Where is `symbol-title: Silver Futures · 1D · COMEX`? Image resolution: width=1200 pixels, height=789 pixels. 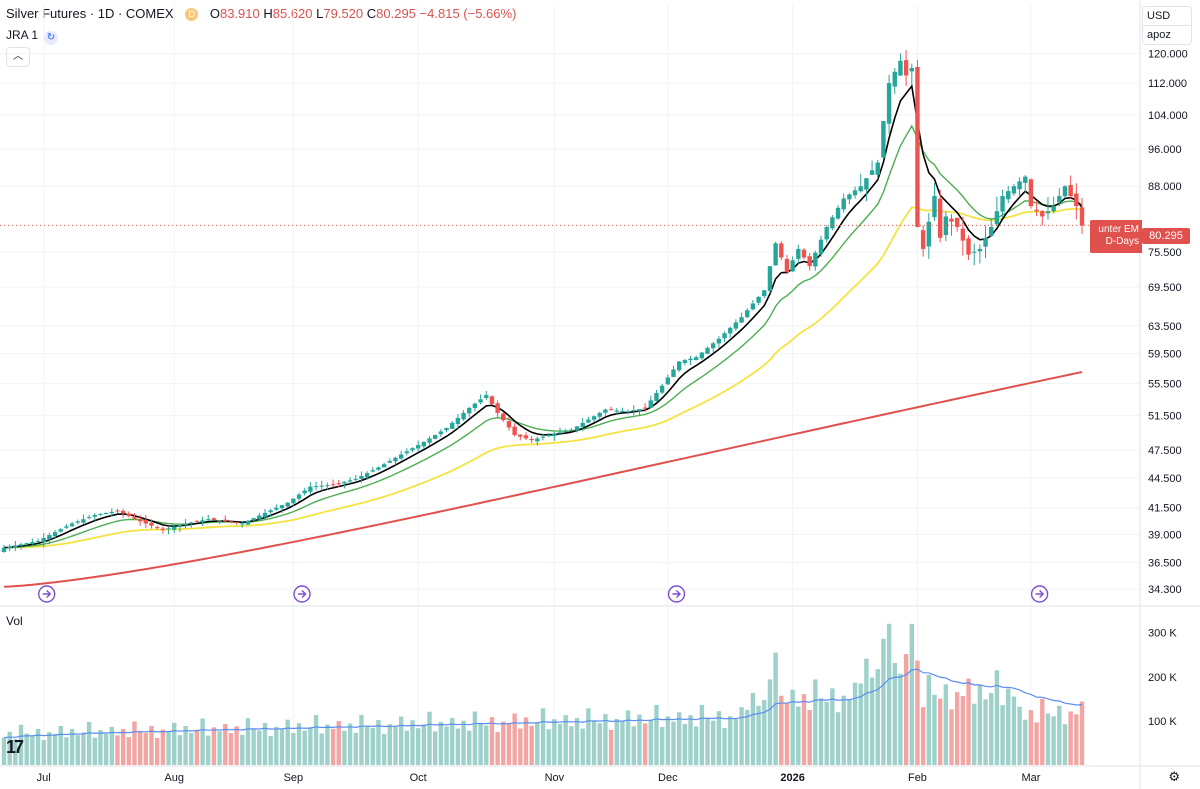 symbol-title: Silver Futures · 1D · COMEX is located at coordinates (90, 13).